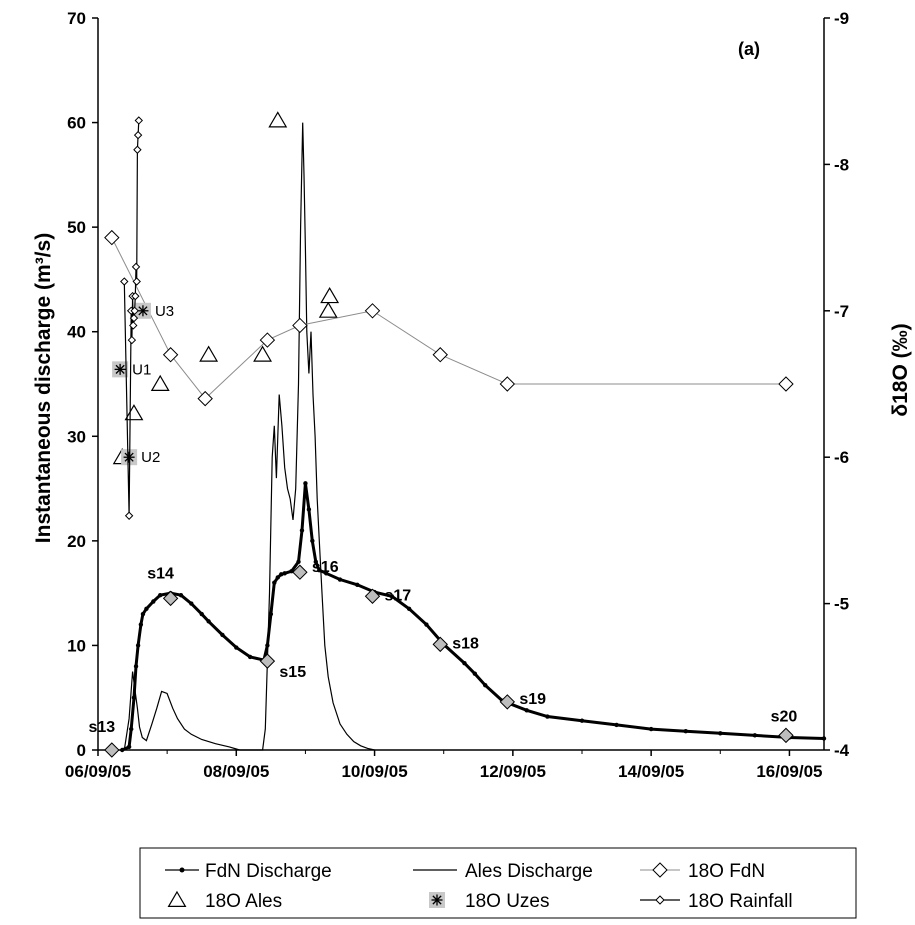 The width and height of the screenshot is (915, 925). What do you see at coordinates (841, 604) in the screenshot?
I see `y2-tick-label: -5` at bounding box center [841, 604].